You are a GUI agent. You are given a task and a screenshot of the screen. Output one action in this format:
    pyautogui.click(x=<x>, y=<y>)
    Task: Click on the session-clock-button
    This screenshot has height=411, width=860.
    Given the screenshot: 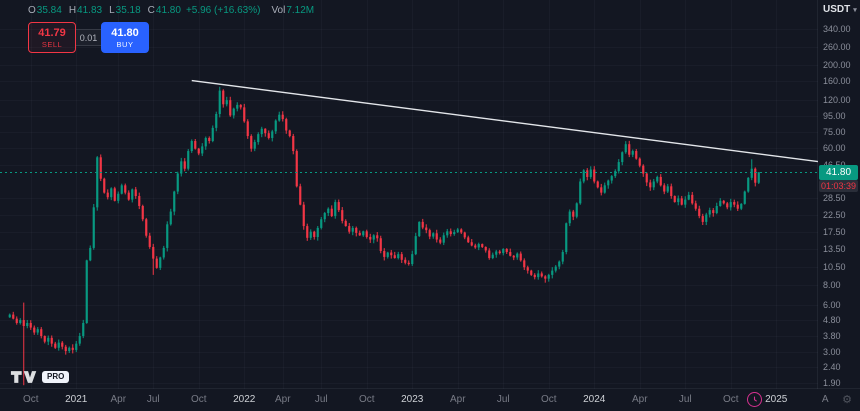 What is the action you would take?
    pyautogui.click(x=754, y=399)
    